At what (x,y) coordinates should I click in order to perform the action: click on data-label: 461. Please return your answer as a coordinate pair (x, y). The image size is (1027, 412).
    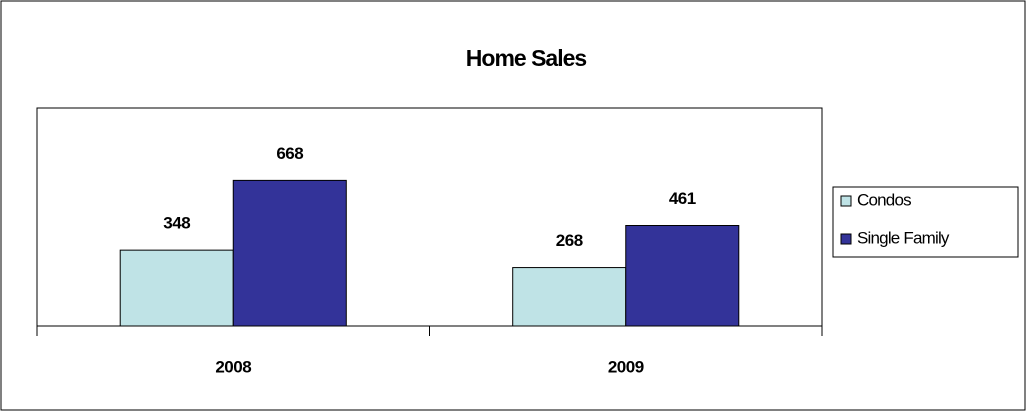
    Looking at the image, I should click on (682, 198).